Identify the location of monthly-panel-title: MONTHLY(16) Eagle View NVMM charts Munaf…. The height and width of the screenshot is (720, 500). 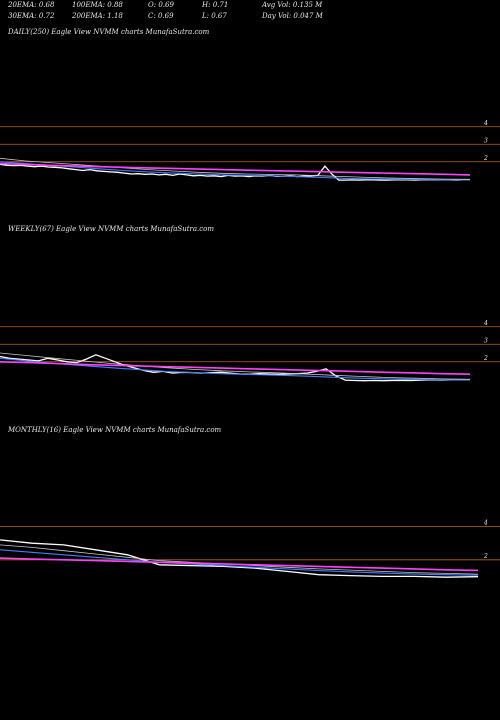
(115, 430).